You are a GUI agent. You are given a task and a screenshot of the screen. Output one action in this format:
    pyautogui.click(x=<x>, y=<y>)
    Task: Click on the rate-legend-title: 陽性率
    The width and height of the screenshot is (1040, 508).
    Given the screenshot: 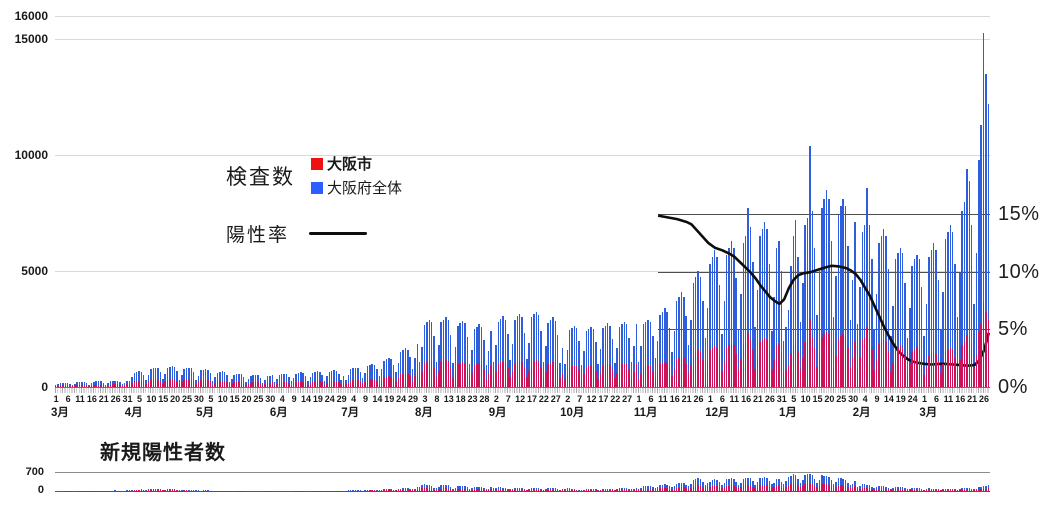 What is the action you would take?
    pyautogui.click(x=258, y=235)
    